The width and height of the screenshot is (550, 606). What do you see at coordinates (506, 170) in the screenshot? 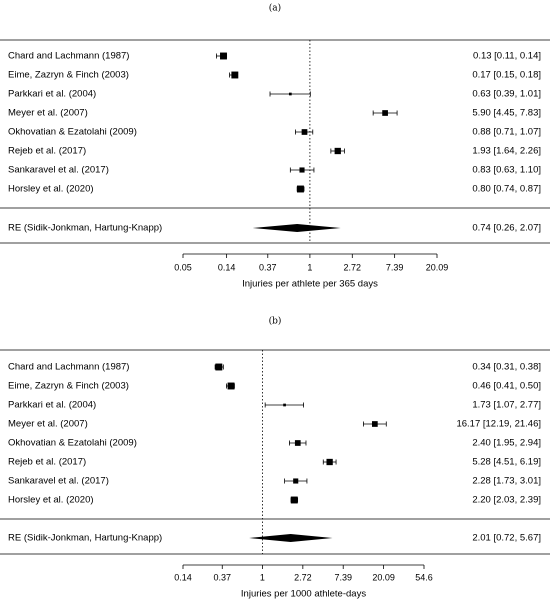
I see `study-ci-text: 0.83 [0.63, 1.10]` at bounding box center [506, 170].